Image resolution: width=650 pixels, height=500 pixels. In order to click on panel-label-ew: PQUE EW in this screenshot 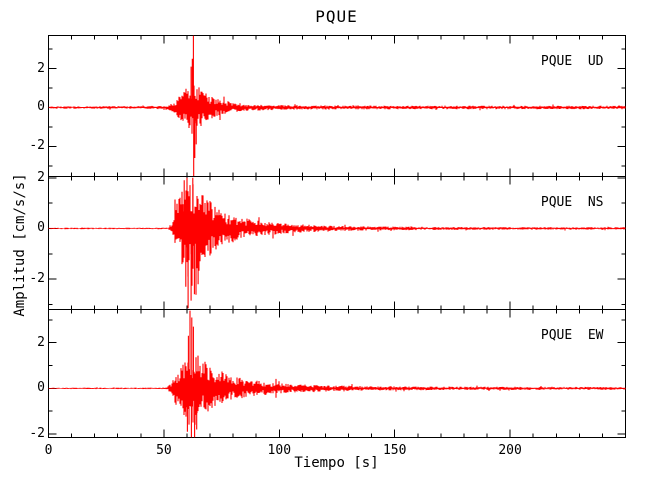, I will do `click(572, 335)`.